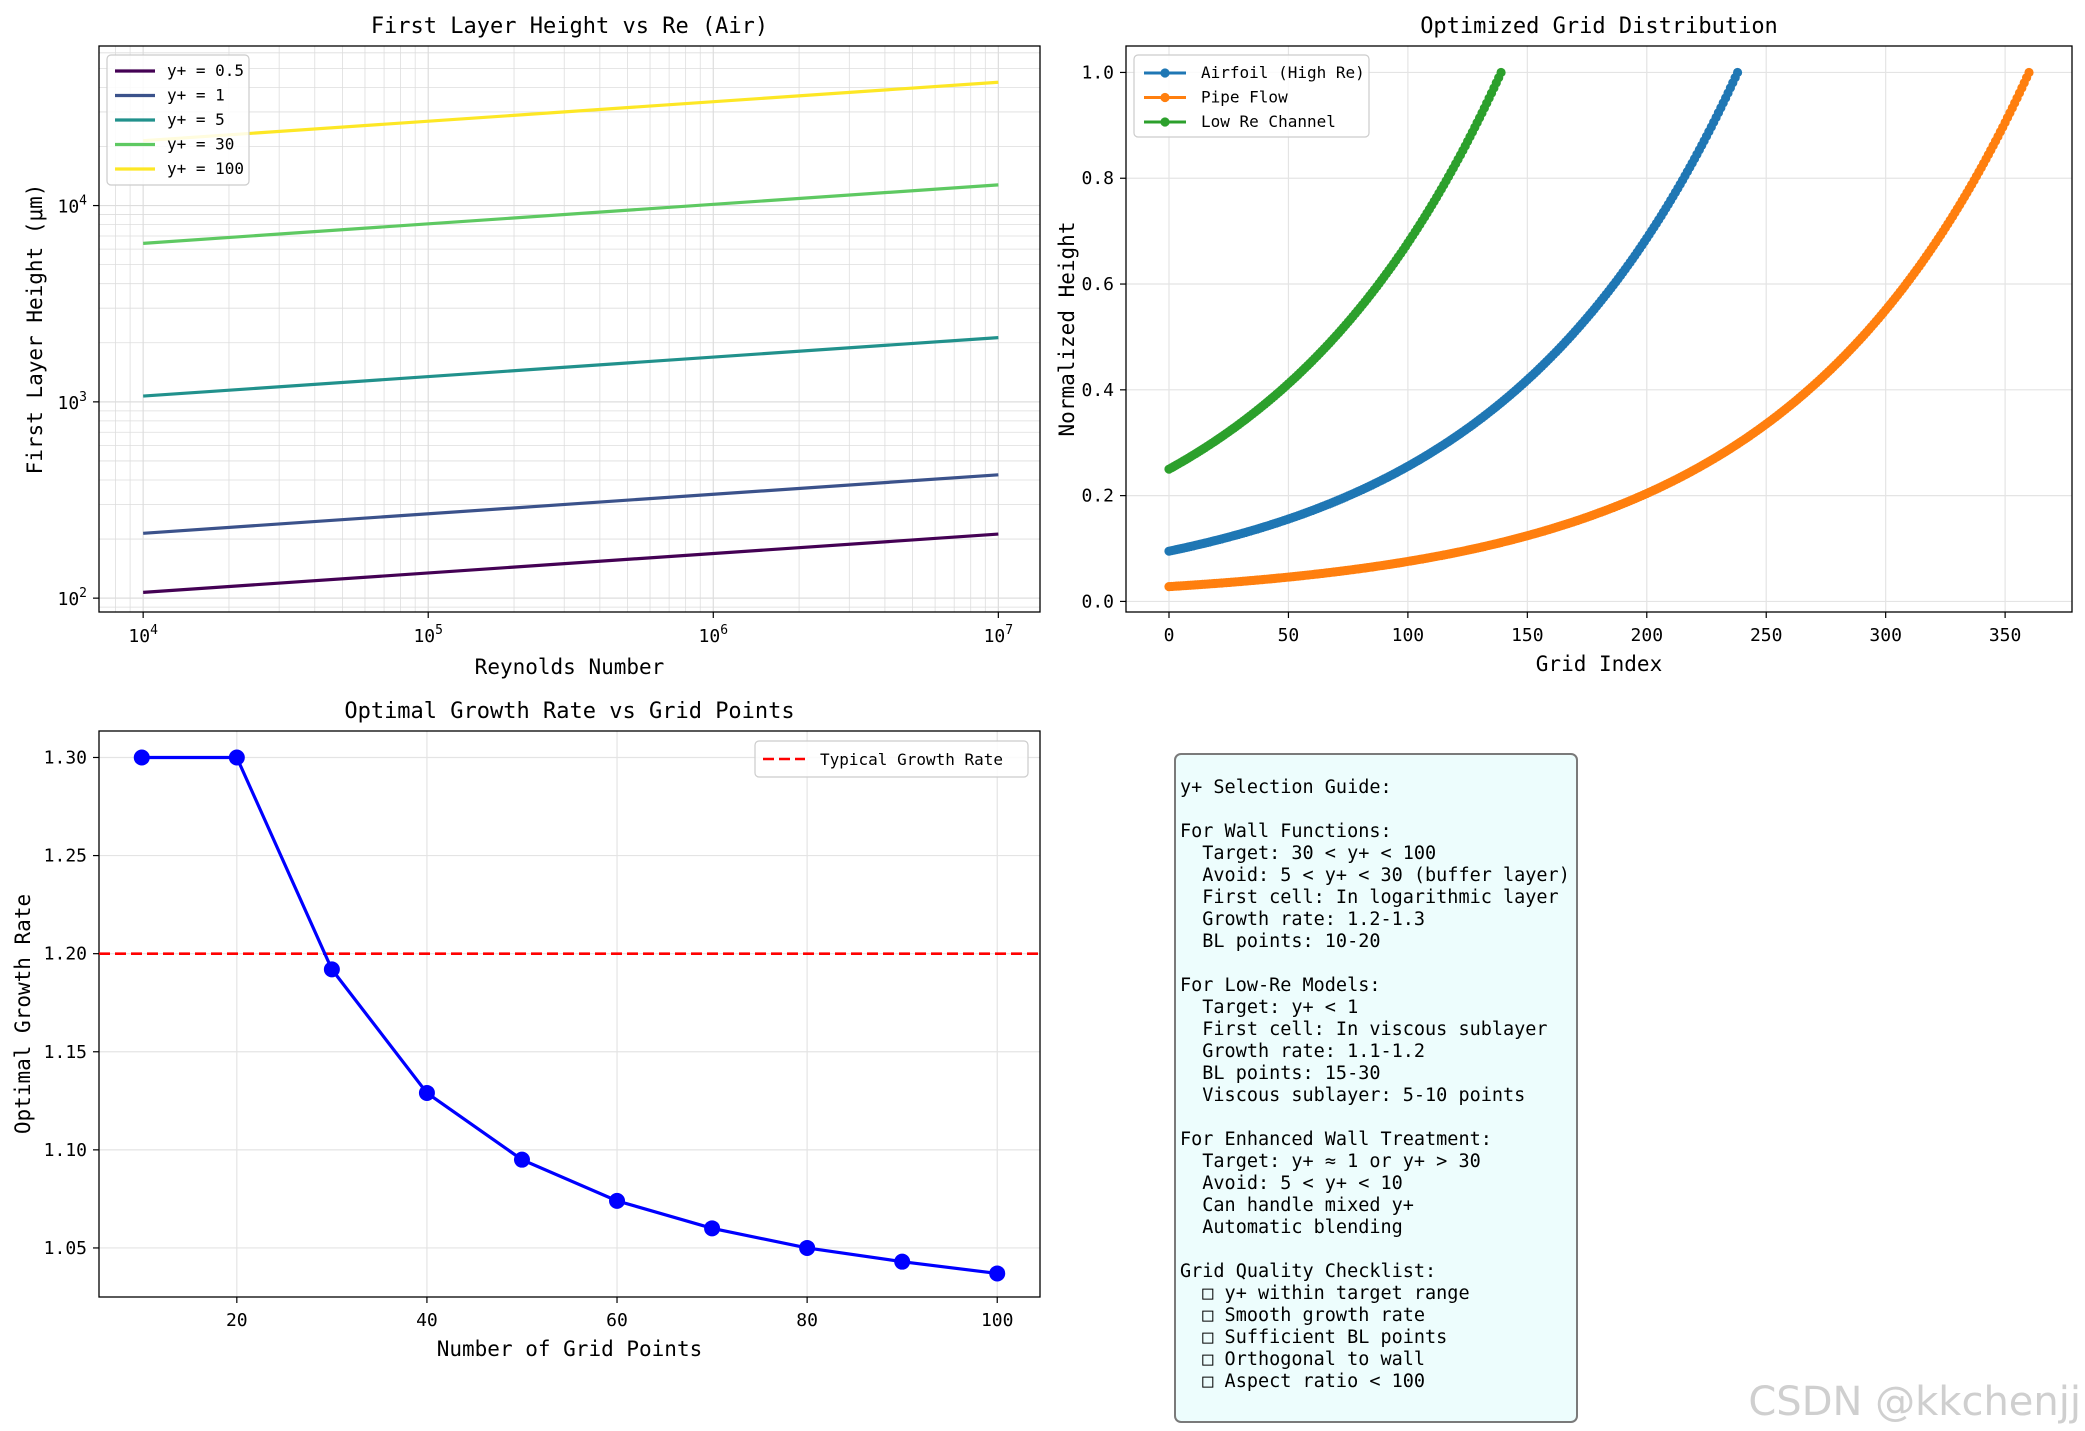 The width and height of the screenshot is (2085, 1431). I want to click on y-tick-label: 0.2, so click(1097, 496).